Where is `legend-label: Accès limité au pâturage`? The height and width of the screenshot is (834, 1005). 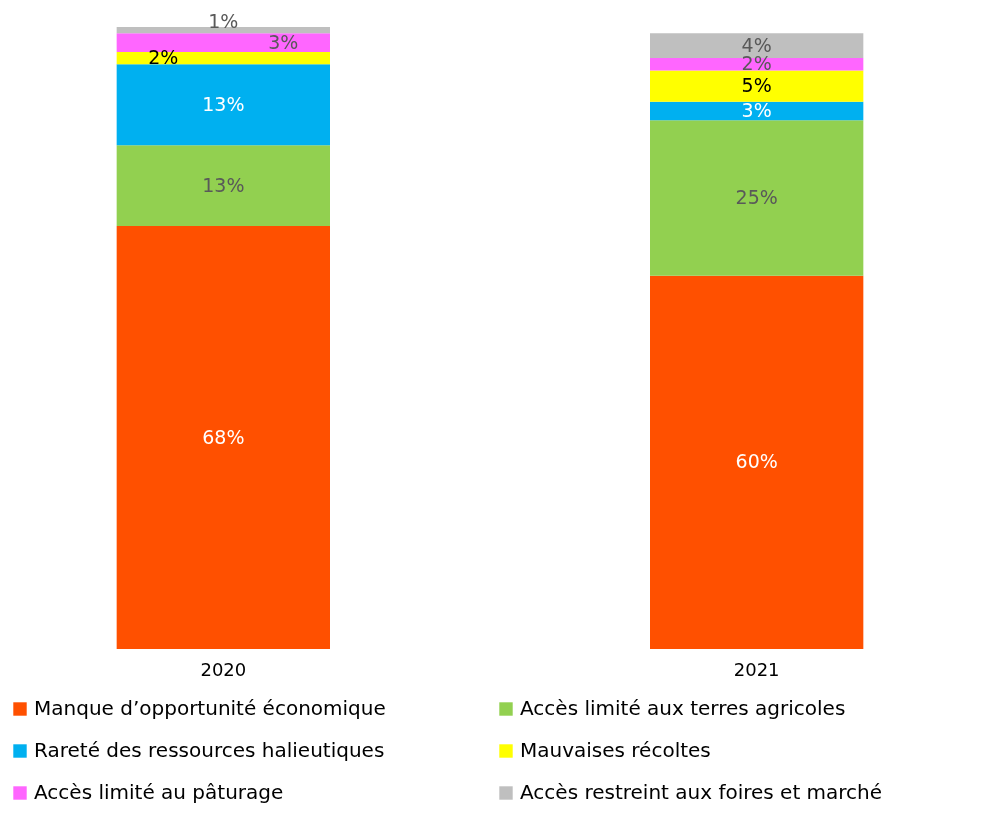 legend-label: Accès limité au pâturage is located at coordinates (159, 792).